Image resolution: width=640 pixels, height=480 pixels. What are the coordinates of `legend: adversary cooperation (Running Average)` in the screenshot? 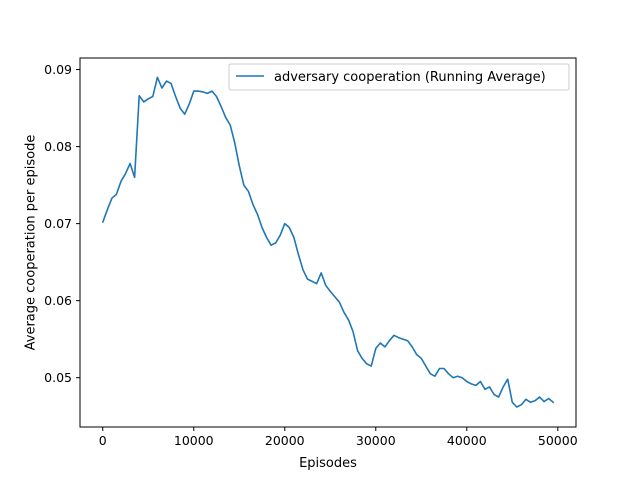 It's located at (399, 77).